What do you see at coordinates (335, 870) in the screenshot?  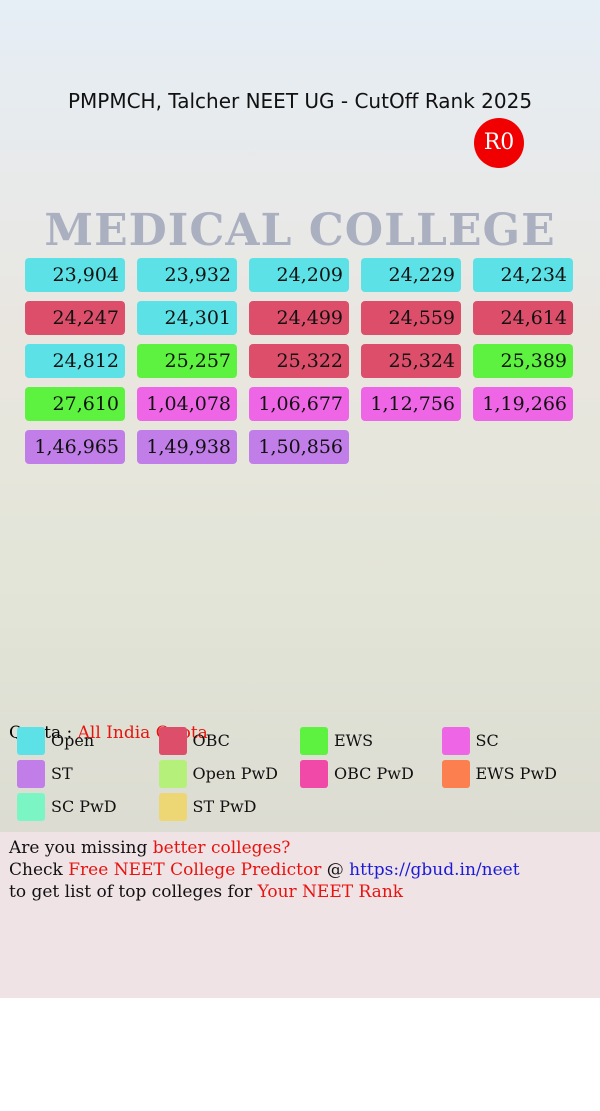 I see `footer-text: @` at bounding box center [335, 870].